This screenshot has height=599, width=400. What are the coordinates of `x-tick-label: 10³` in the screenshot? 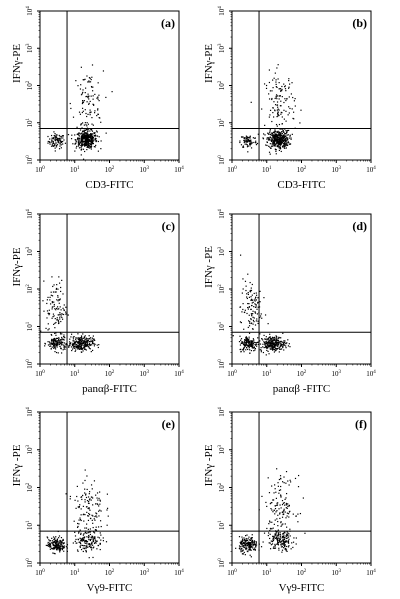 It's located at (337, 374).